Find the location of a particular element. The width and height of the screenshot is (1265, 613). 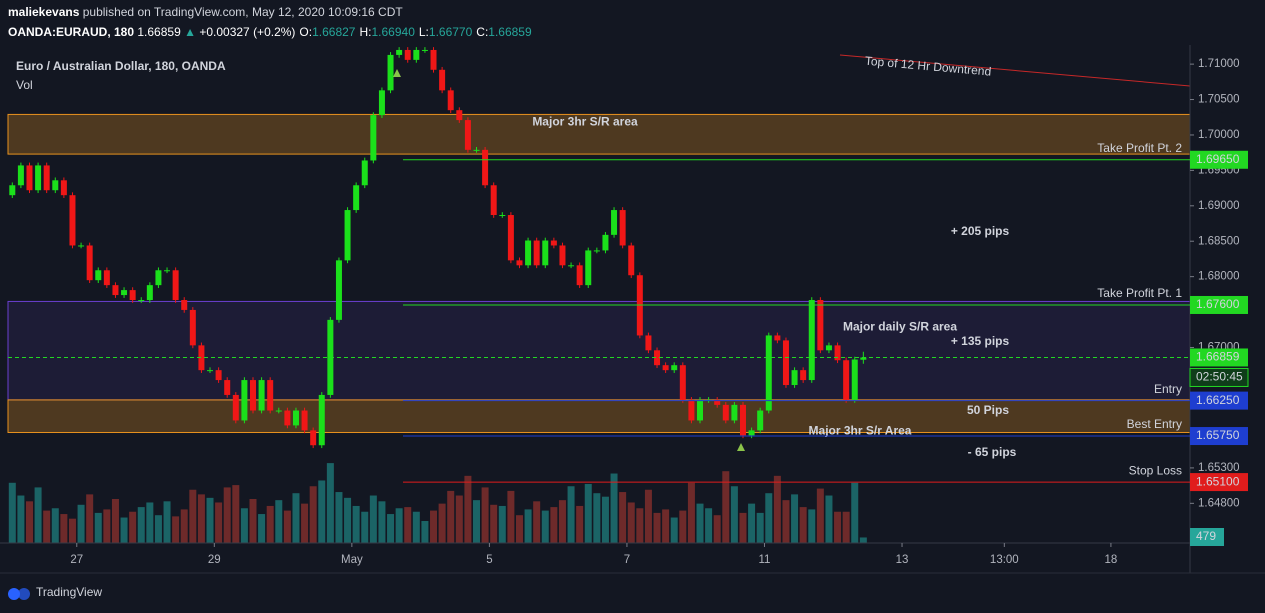

y-tick-label: 1.69000 is located at coordinates (1219, 206).